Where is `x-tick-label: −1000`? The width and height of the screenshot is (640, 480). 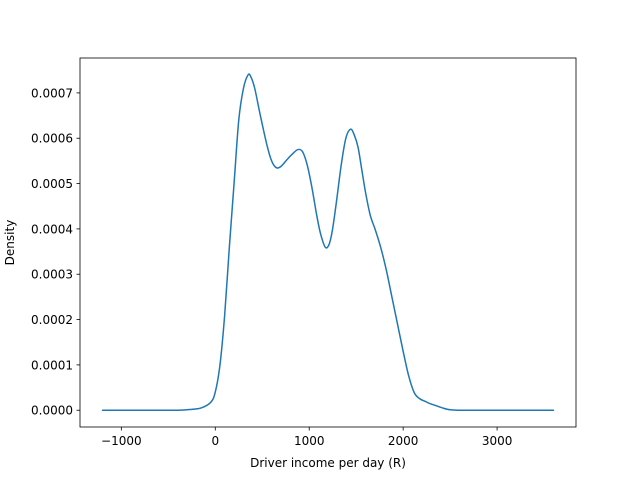 x-tick-label: −1000 is located at coordinates (121, 441).